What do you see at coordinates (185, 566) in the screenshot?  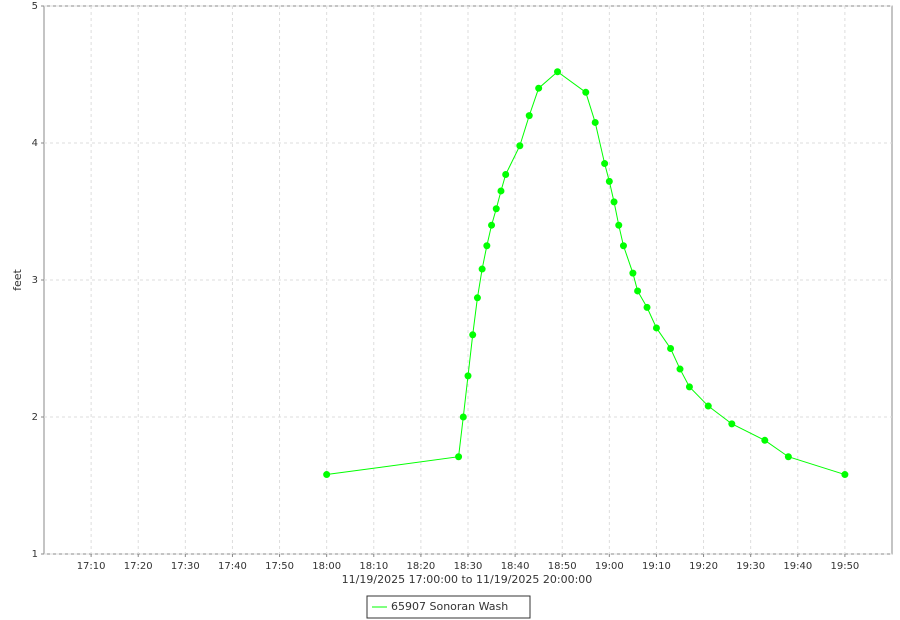 I see `x-tick-label: 17:30` at bounding box center [185, 566].